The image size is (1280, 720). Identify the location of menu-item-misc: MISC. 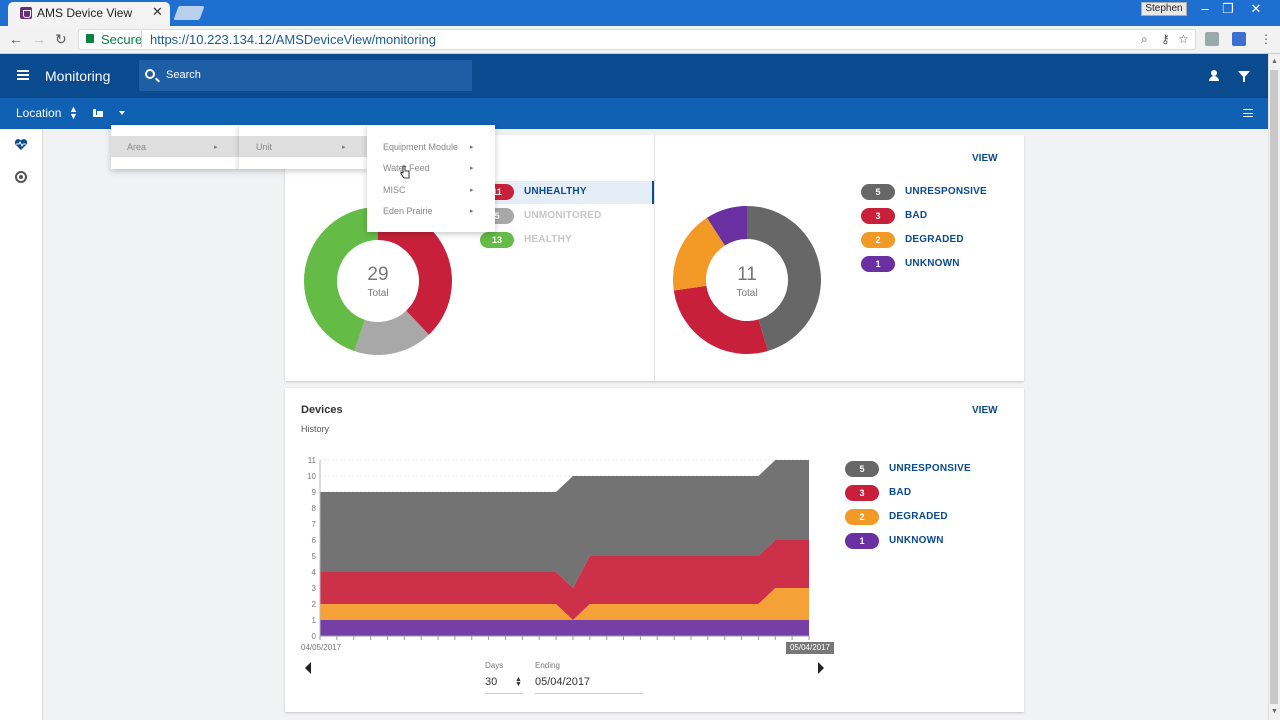
(394, 189).